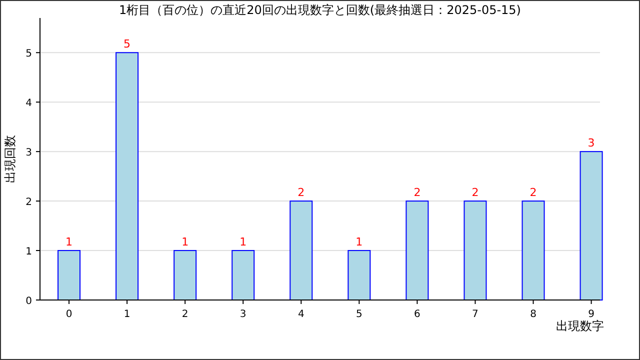 This screenshot has width=640, height=360. I want to click on y-tick-label: 2, so click(29, 202).